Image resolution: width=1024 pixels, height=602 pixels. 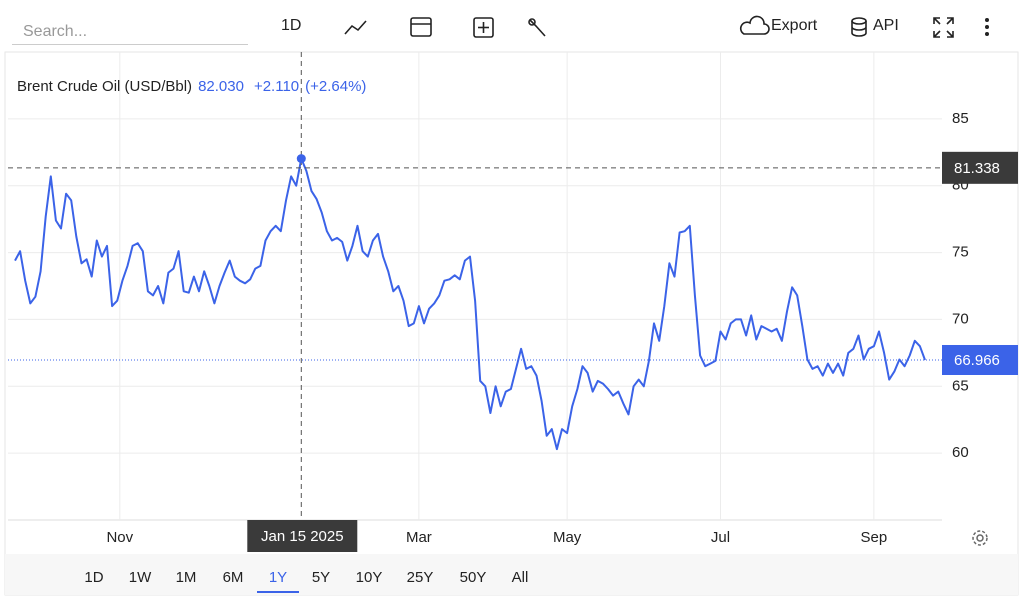 I want to click on toolbar-icons, so click(x=649, y=26).